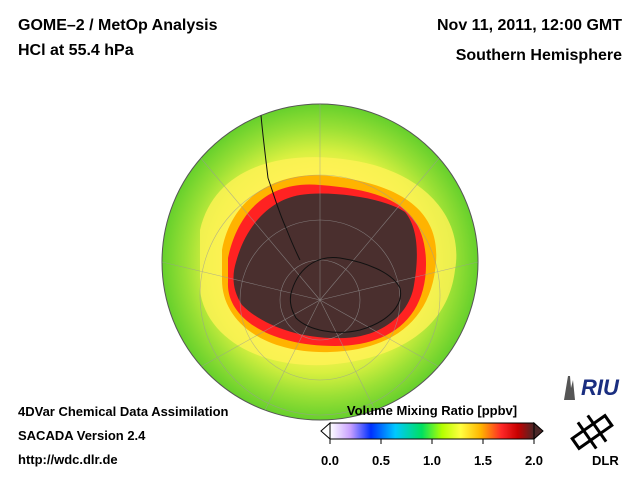 This screenshot has height=480, width=640. What do you see at coordinates (68, 459) in the screenshot?
I see `footer-url: http://wdc.dlr.de` at bounding box center [68, 459].